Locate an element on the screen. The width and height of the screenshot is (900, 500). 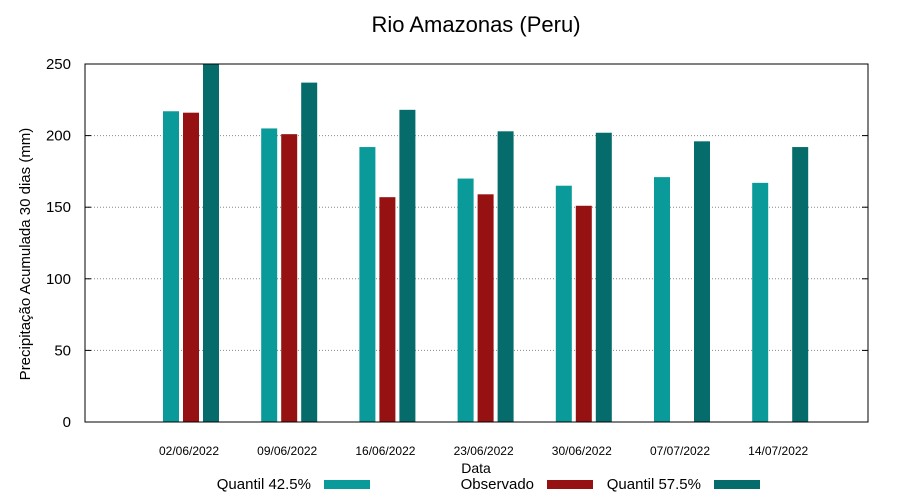
x-tick-label: 14/07/2022 is located at coordinates (778, 451).